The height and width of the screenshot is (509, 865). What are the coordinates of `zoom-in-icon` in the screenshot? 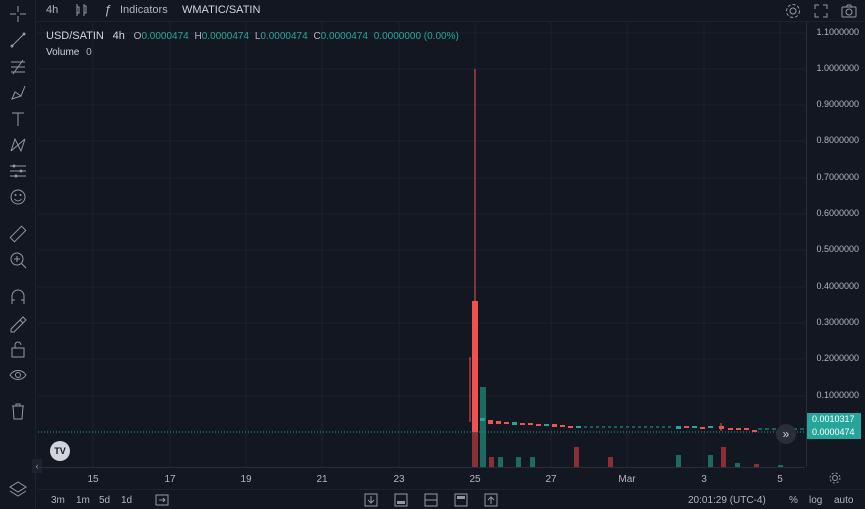 It's located at (18, 260).